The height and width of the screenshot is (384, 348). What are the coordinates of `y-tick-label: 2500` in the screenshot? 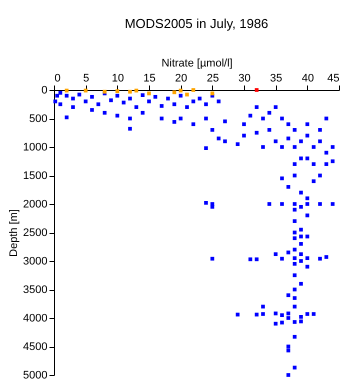 It's located at (35, 233).